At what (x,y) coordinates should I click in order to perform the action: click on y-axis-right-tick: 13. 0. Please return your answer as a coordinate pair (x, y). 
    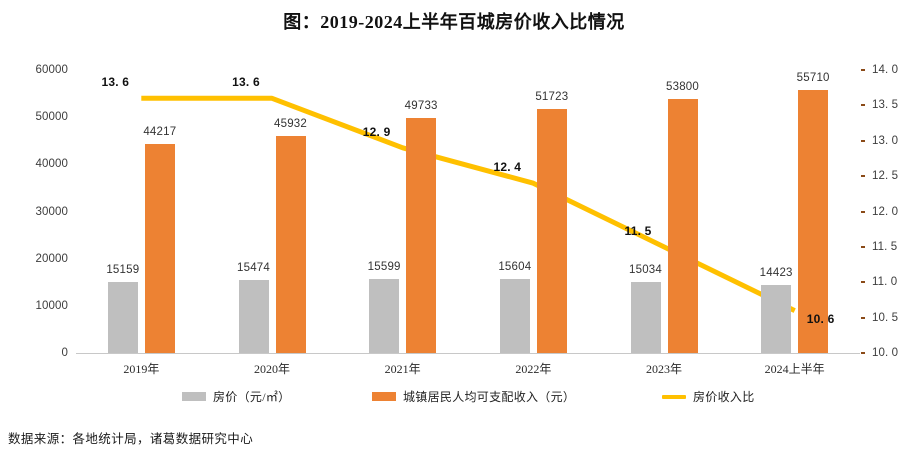
    Looking at the image, I should click on (885, 140).